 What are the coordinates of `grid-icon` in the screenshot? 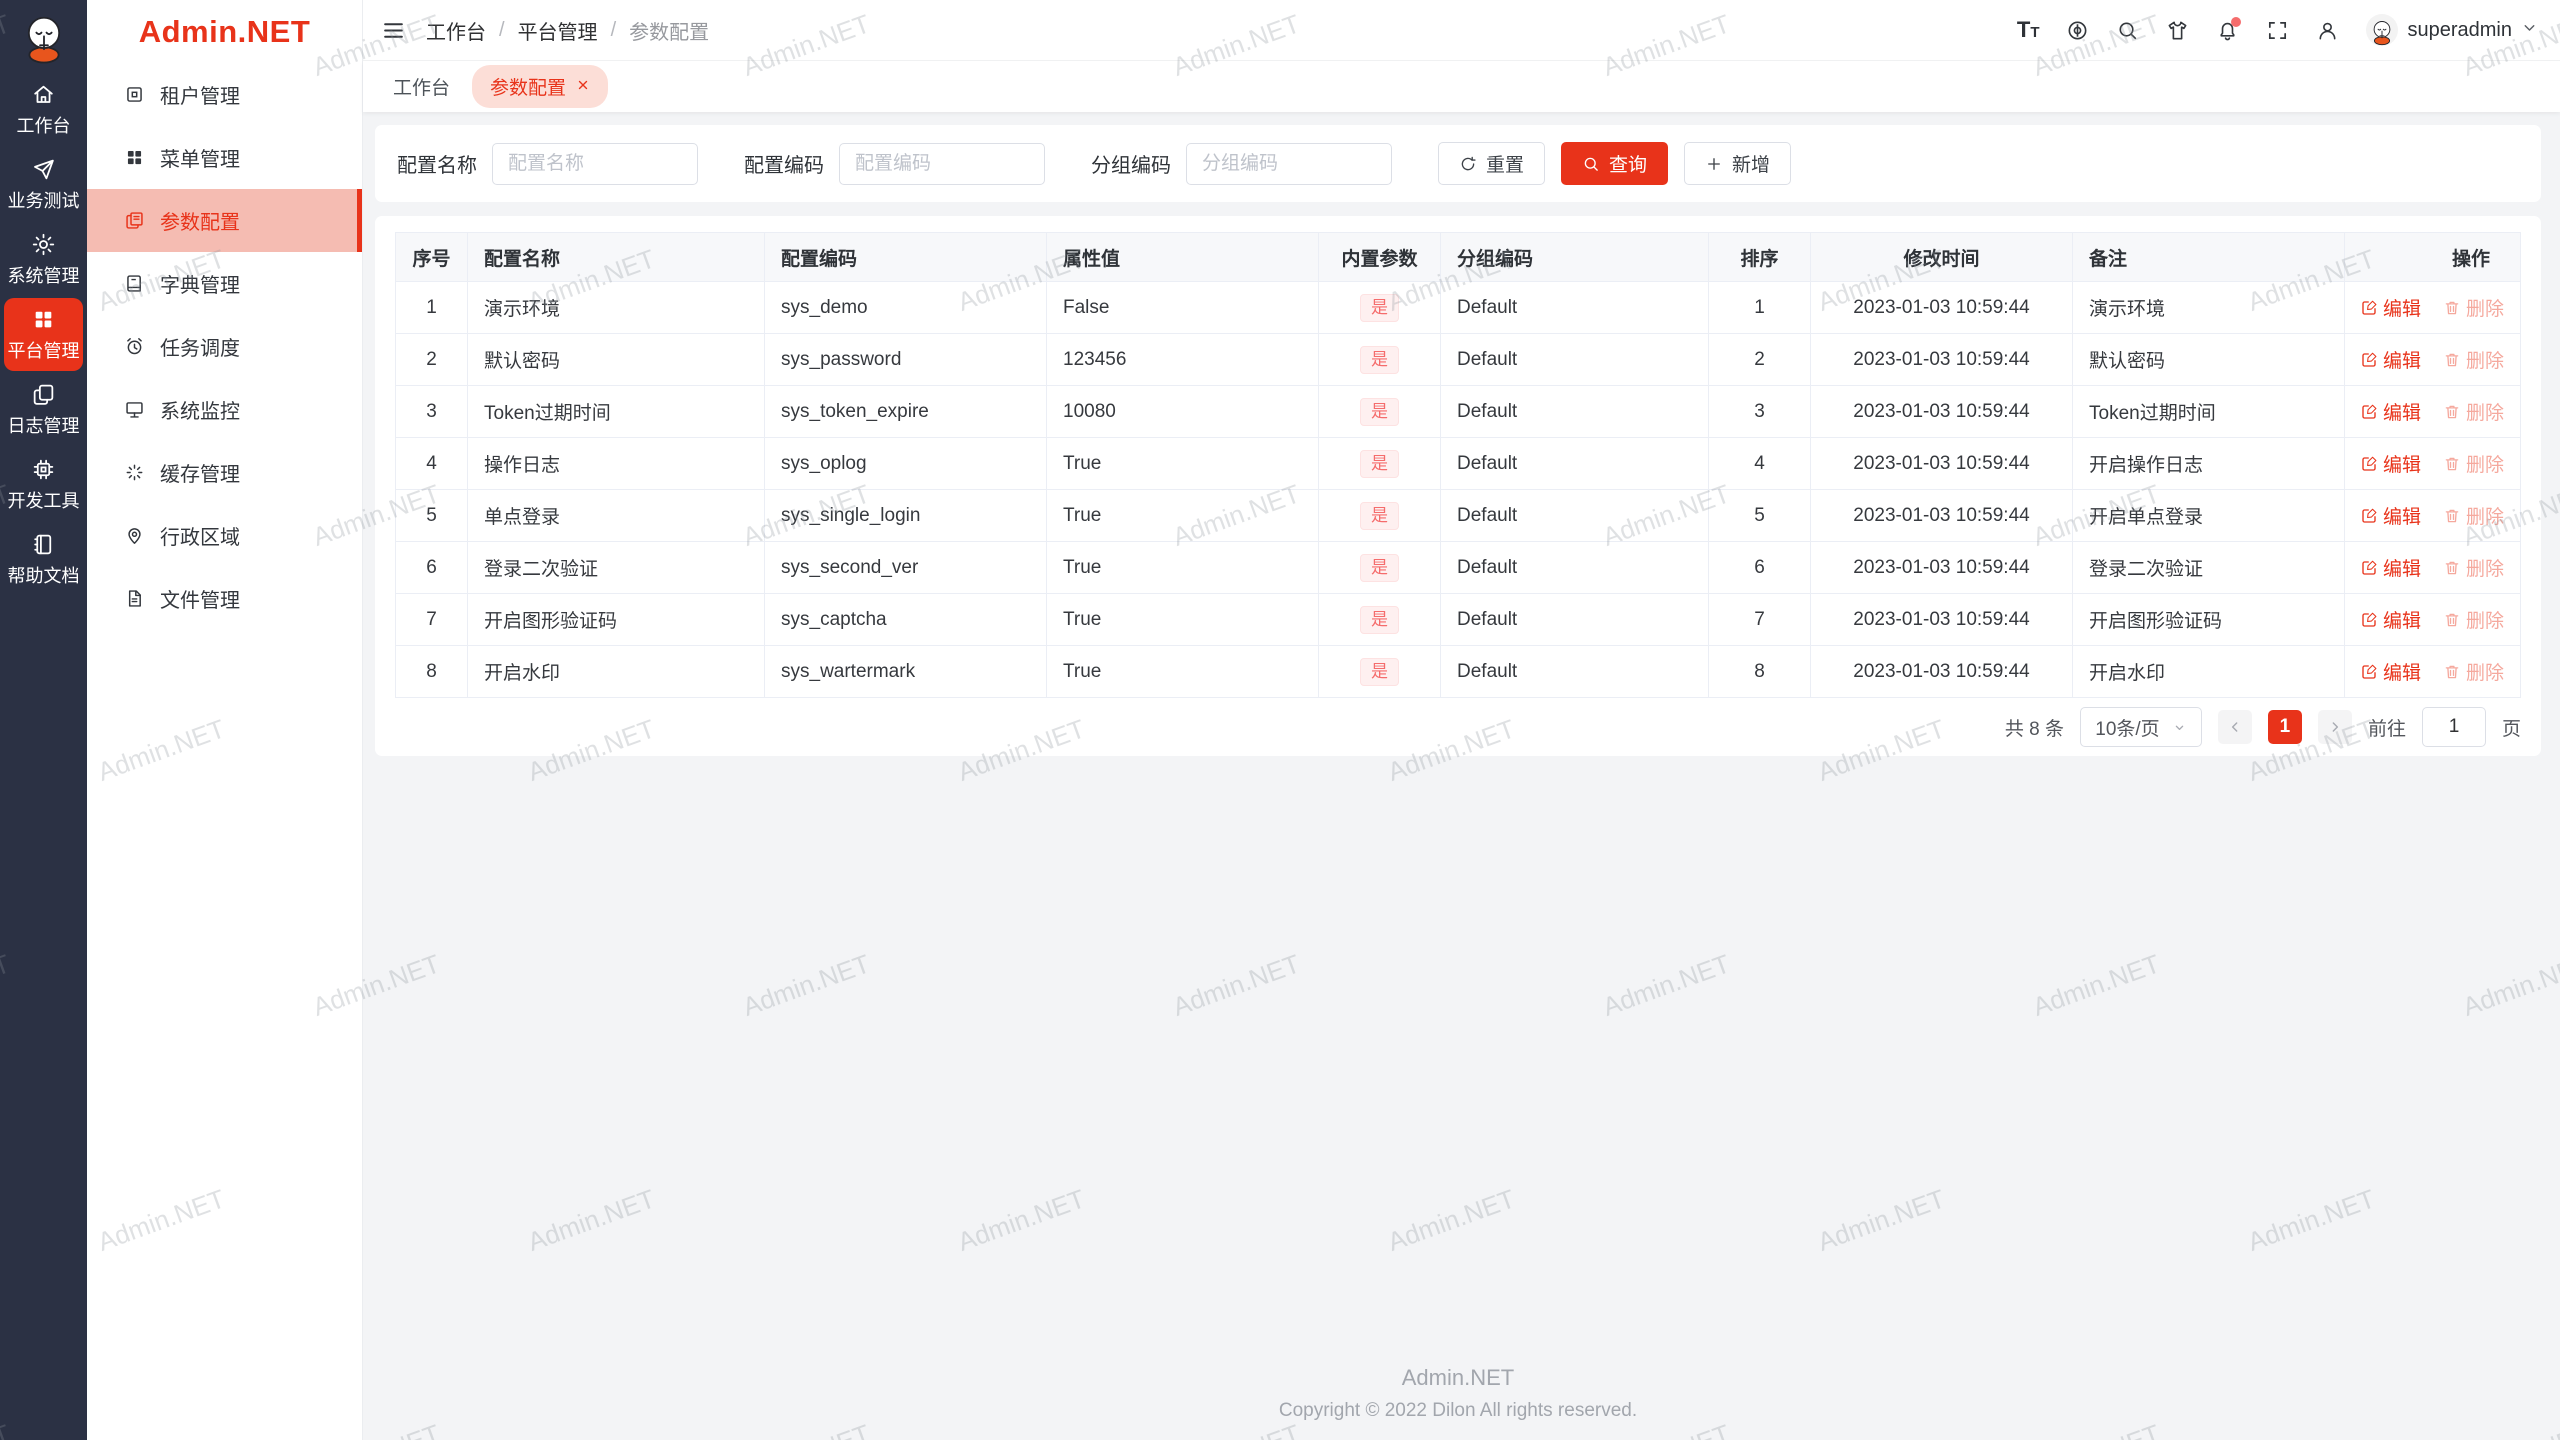 It's located at (43, 319).